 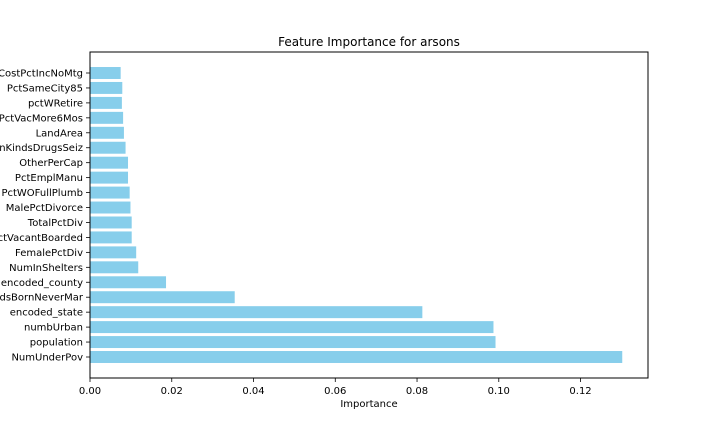 I want to click on y-tick-label: encoded_state, so click(x=46, y=313).